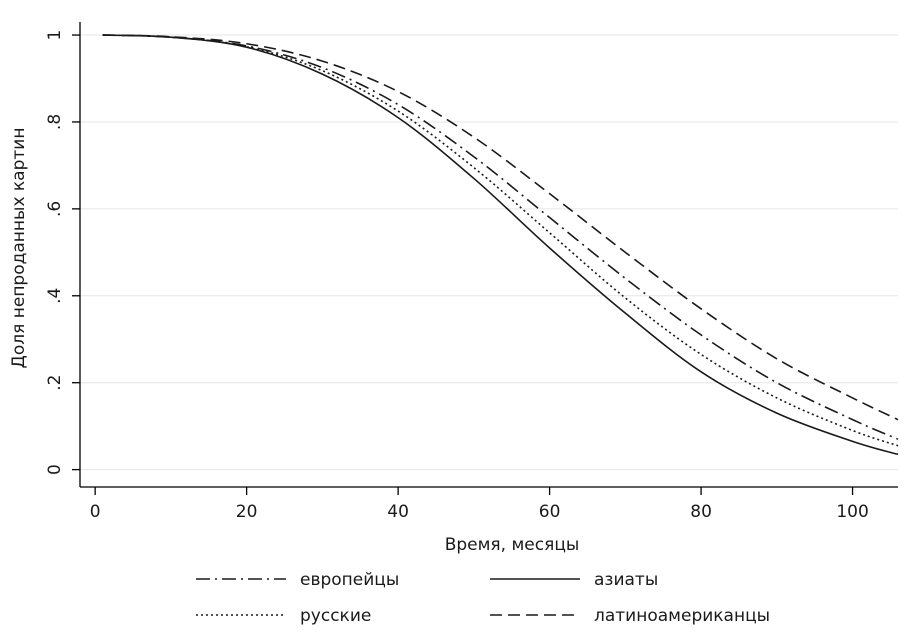 This screenshot has height=636, width=908. I want to click on legend: европейцы азиаты русские латиноамериканцы, so click(483, 598).